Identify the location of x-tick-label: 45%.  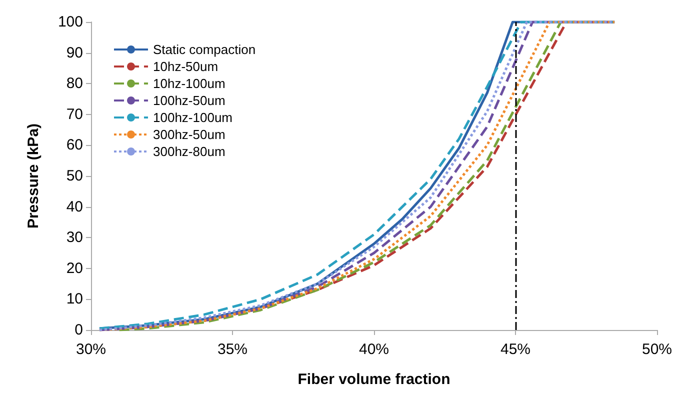
(515, 349).